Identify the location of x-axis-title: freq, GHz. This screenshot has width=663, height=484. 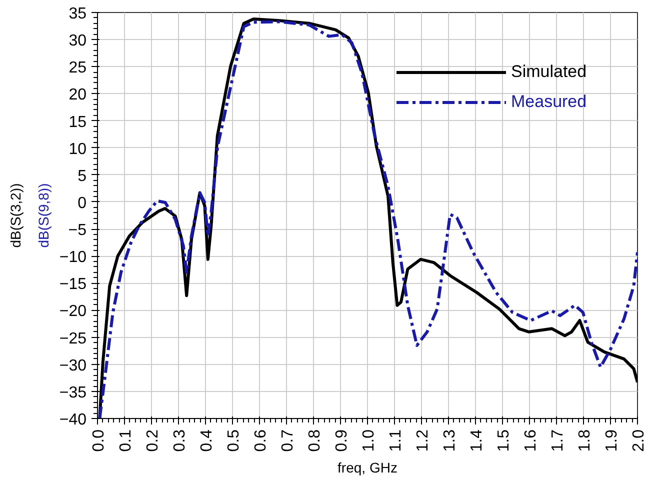
(368, 468).